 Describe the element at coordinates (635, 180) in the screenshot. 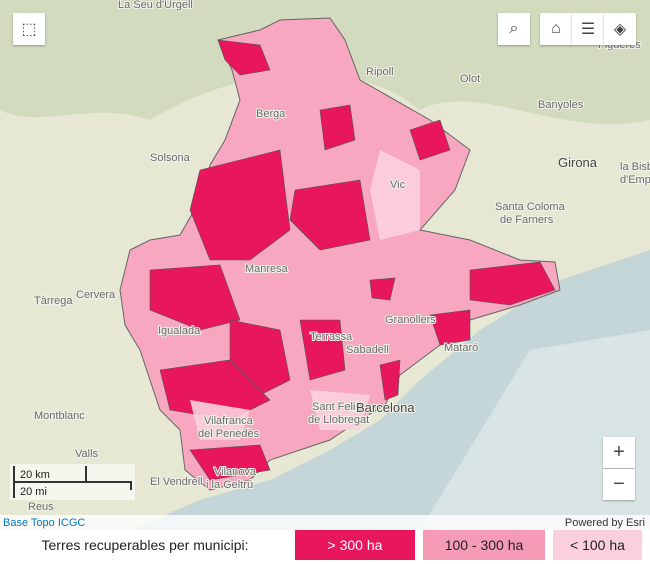

I see `place-label: d'Empordà` at that location.